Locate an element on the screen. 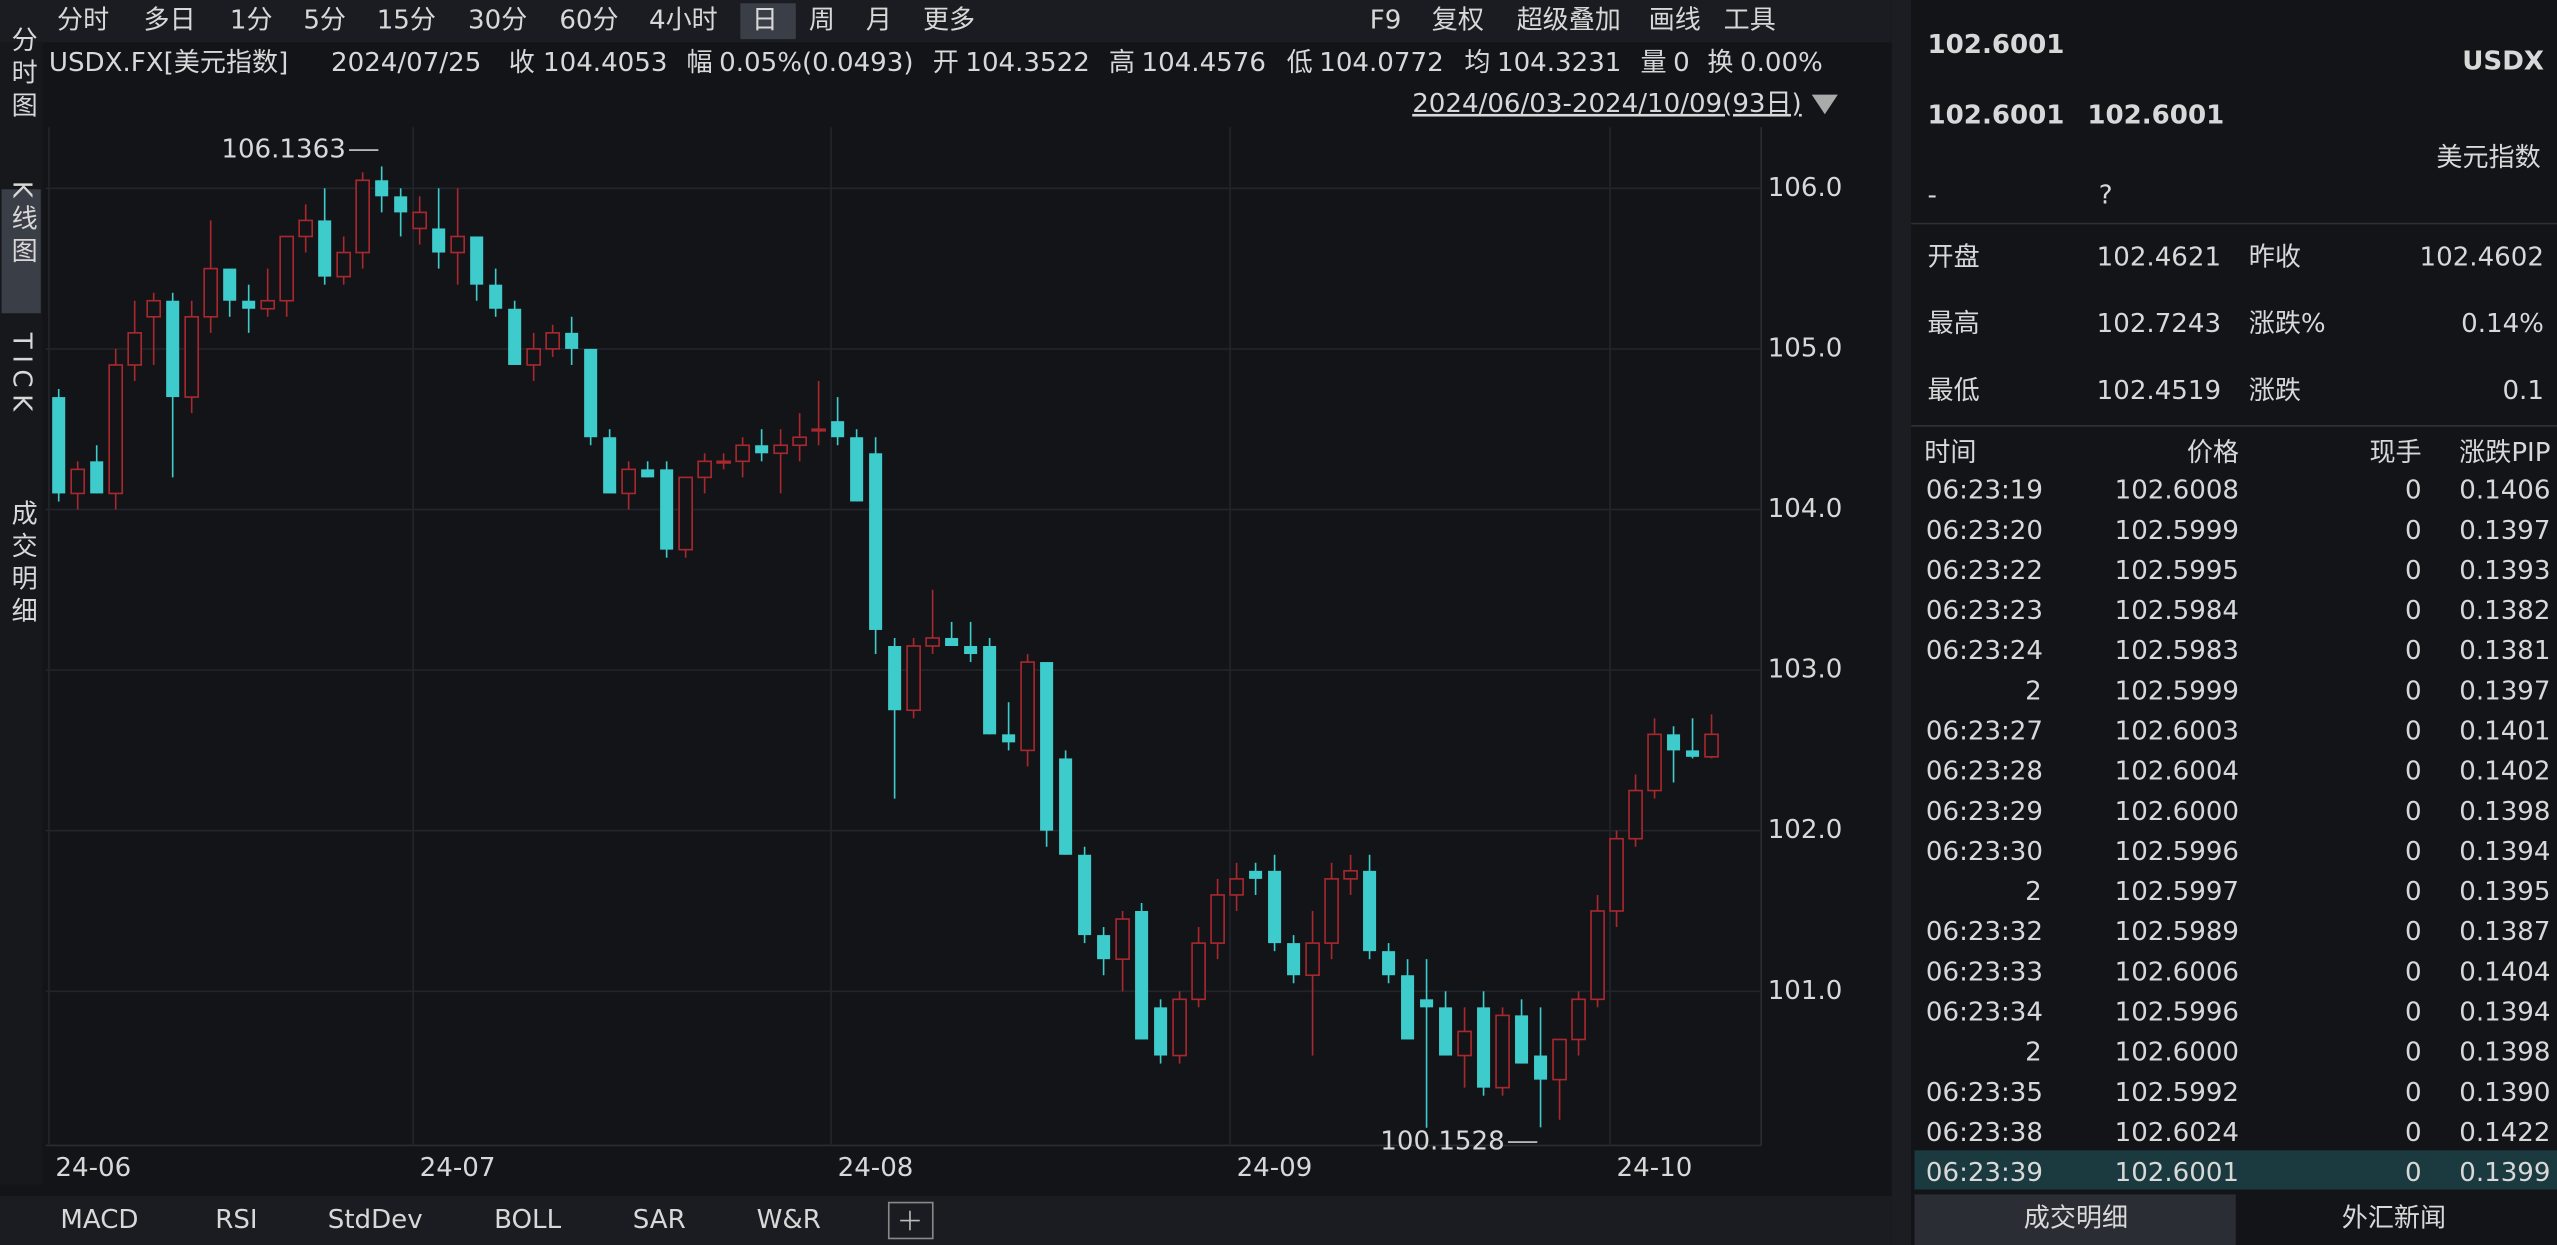 The width and height of the screenshot is (2557, 1245). indicator-tab: BOLL is located at coordinates (527, 1220).